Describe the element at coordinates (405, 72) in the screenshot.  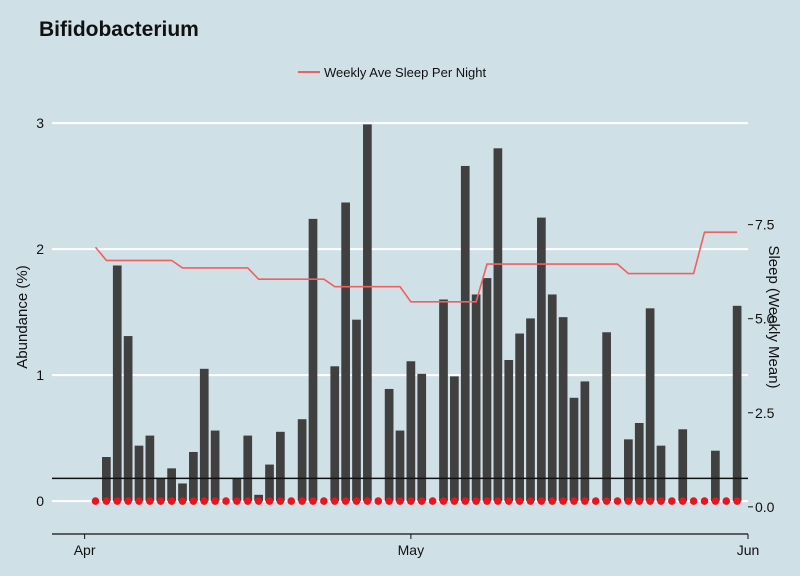
I see `legend-label: Weekly Ave Sleep Per Night` at that location.